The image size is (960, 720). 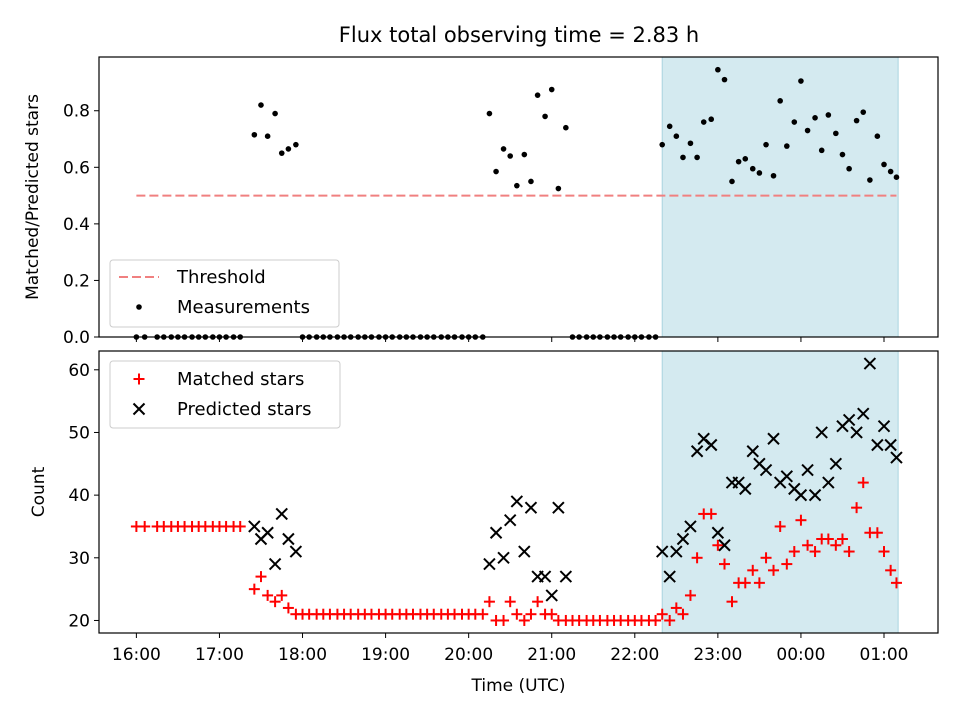 I want to click on legend-predicted-label: Predicted stars, so click(x=244, y=409).